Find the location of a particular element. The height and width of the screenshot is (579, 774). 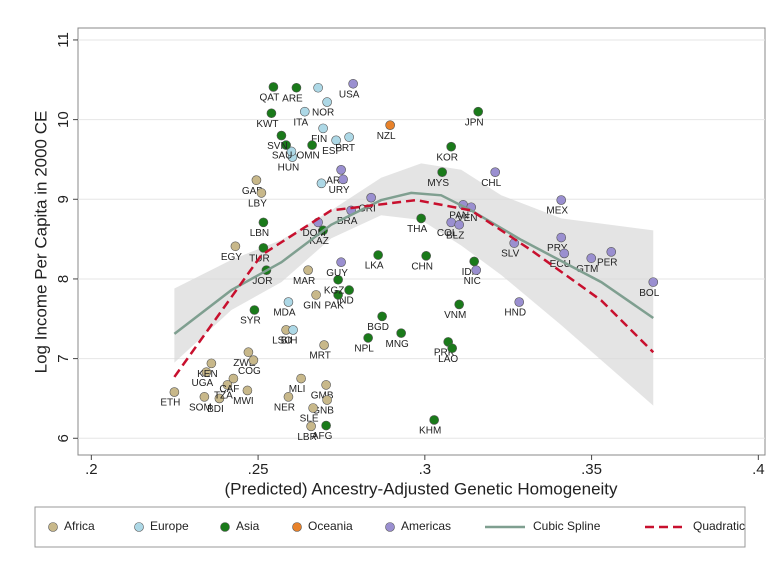

y-tick-label: 7 is located at coordinates (63, 358).